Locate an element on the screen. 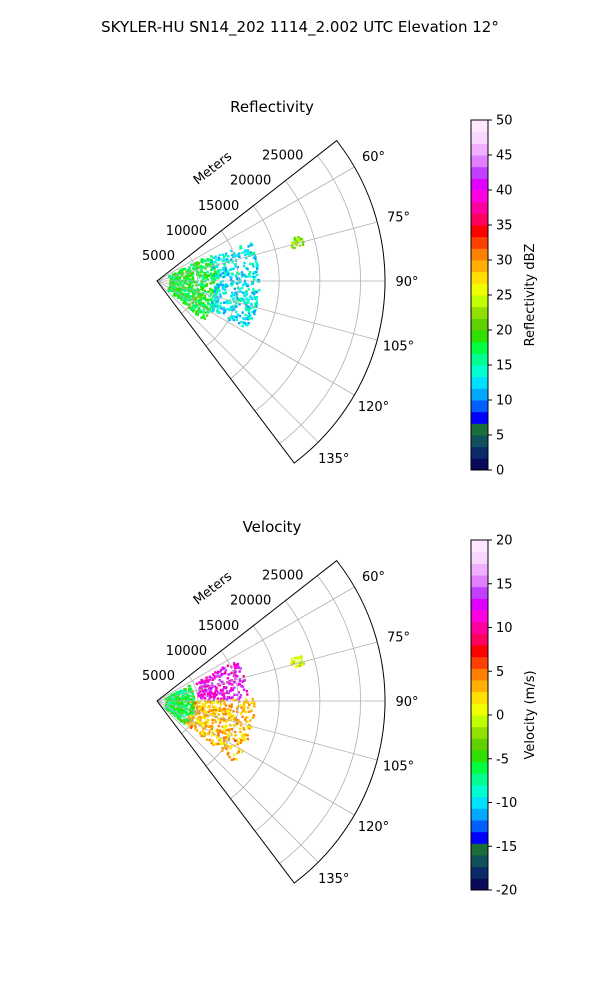 The image size is (600, 1000). colorbar-tick-label: 25 is located at coordinates (504, 296).